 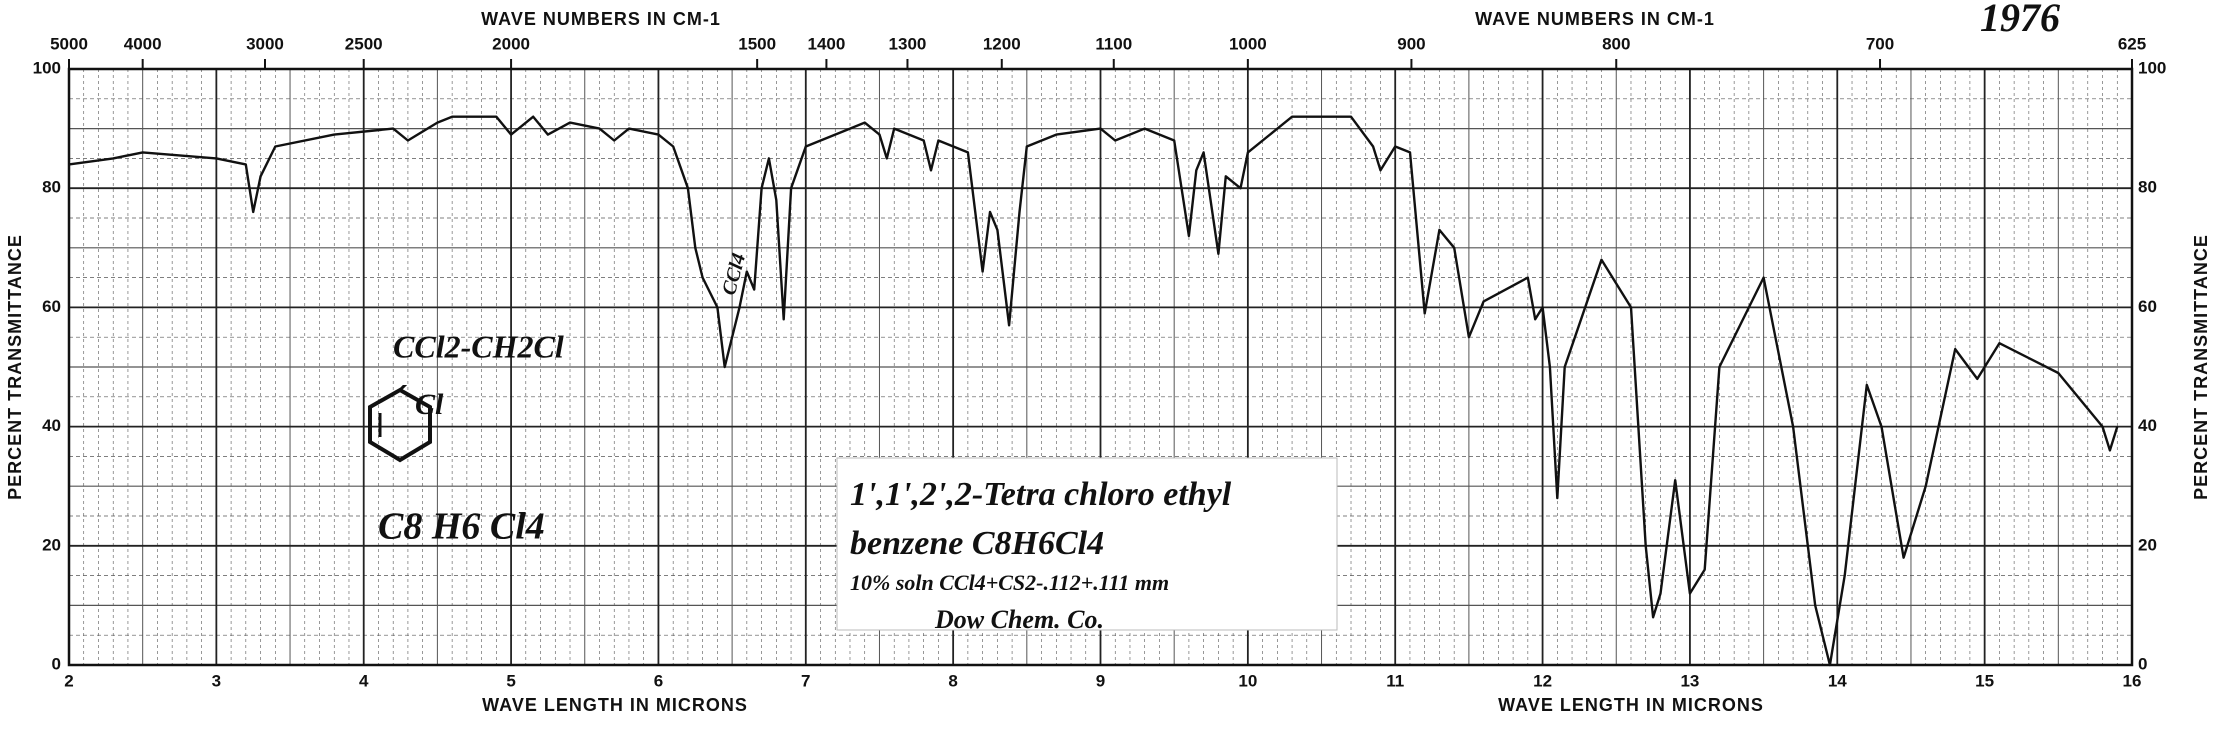 What do you see at coordinates (1616, 43) in the screenshot?
I see `x2-tick-label: 800` at bounding box center [1616, 43].